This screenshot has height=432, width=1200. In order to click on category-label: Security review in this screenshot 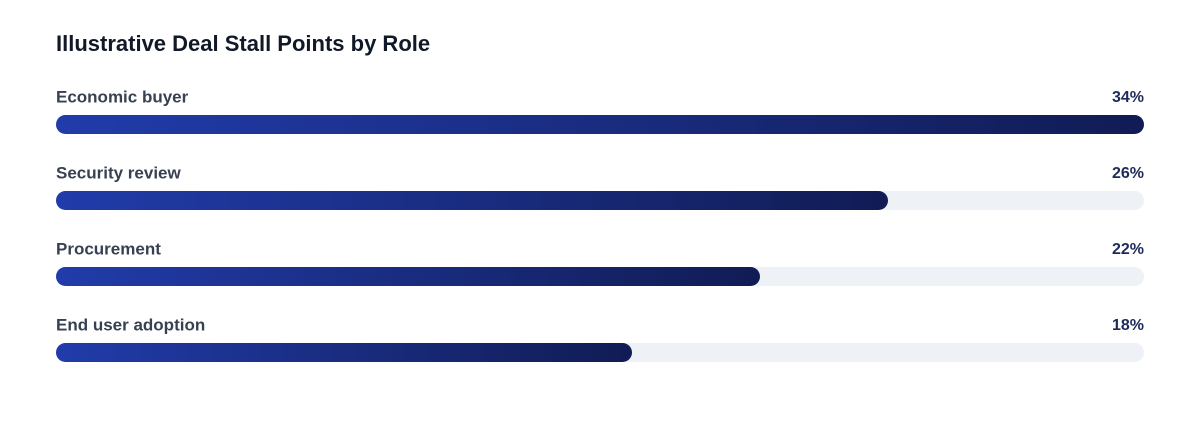, I will do `click(119, 172)`.